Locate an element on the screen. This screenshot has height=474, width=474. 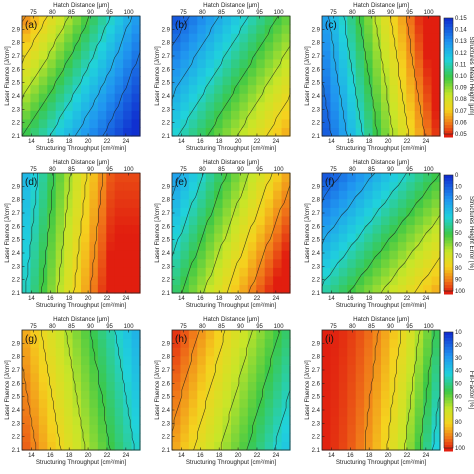
y-tick-label: 2.5 is located at coordinates (316, 84).